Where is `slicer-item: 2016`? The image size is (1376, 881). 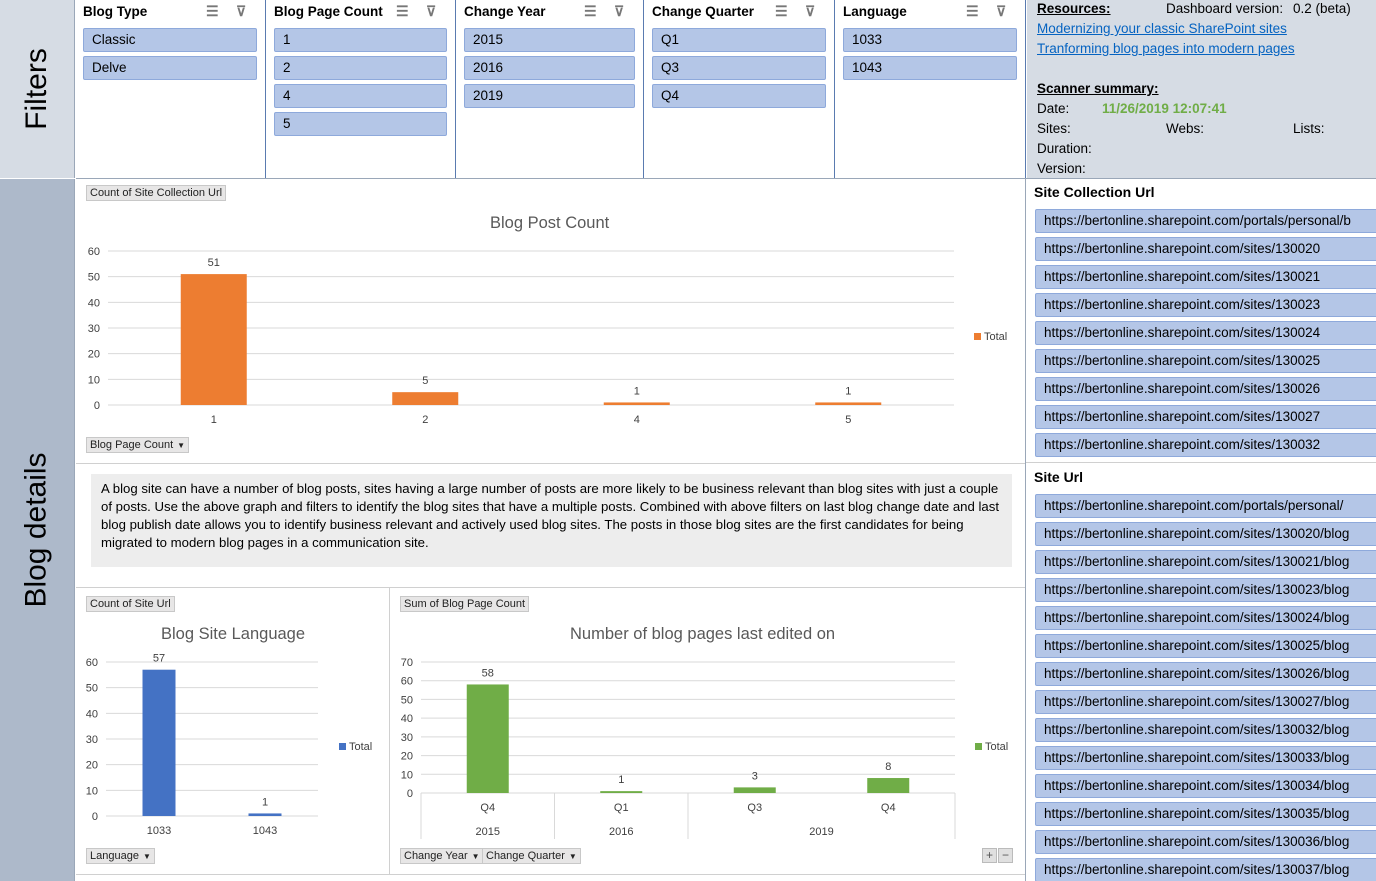 slicer-item: 2016 is located at coordinates (549, 68).